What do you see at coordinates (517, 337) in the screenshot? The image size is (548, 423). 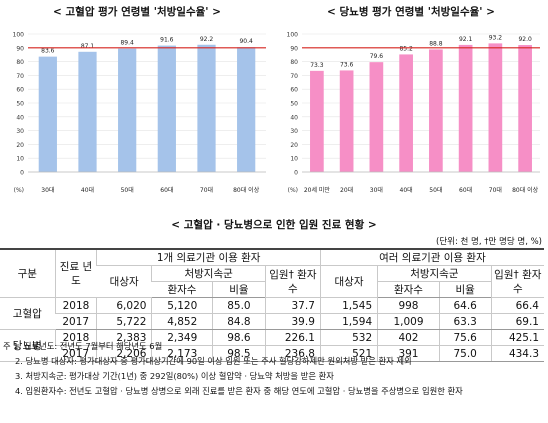 I see `cell: 425.1` at bounding box center [517, 337].